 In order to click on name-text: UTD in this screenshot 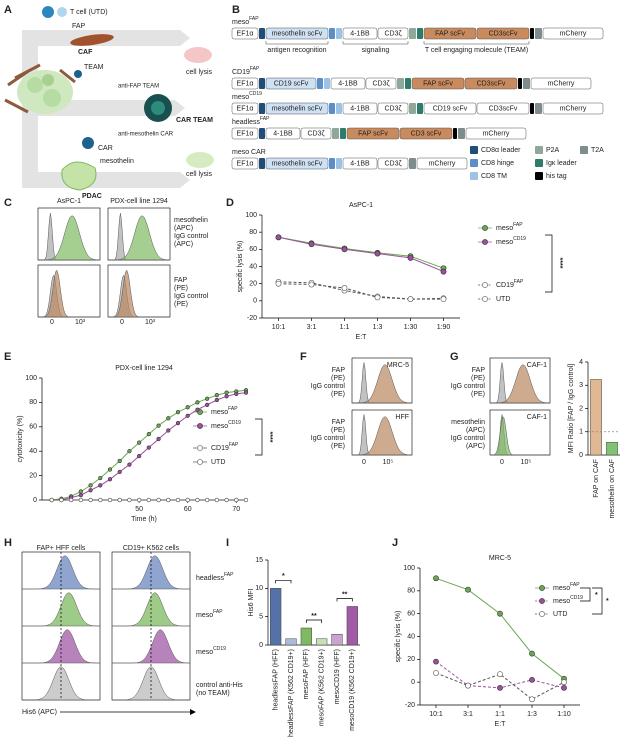, I will do `click(560, 614)`.